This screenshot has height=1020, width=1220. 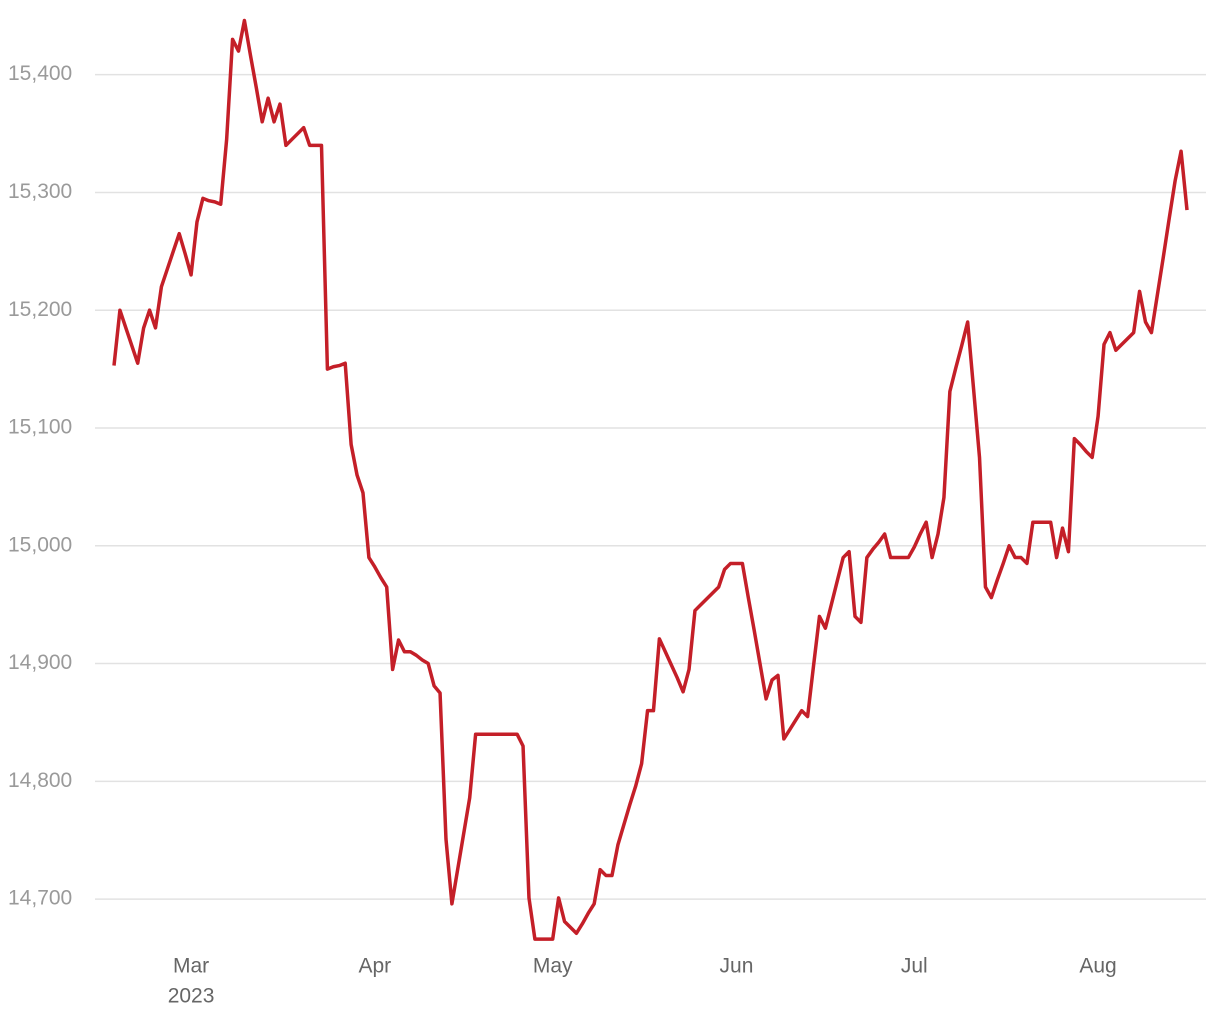 I want to click on y-tick-label: 14,900, so click(x=40, y=662).